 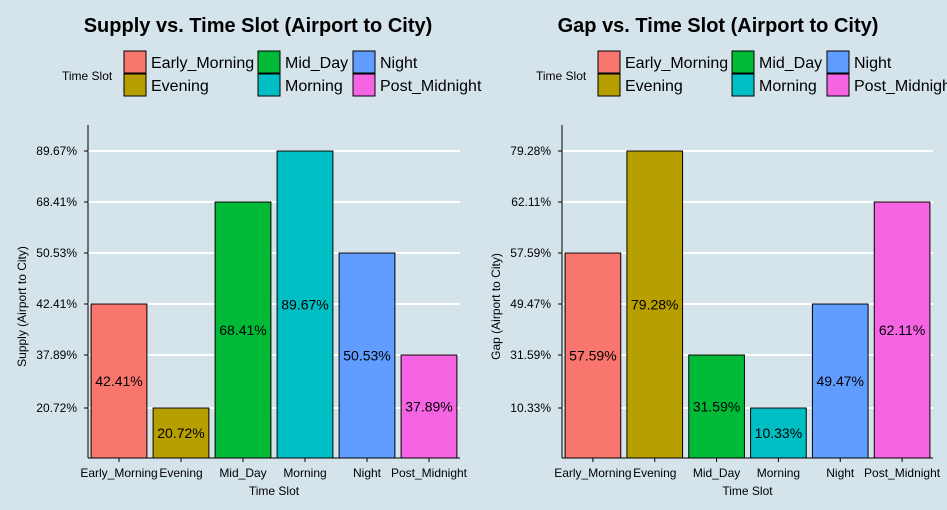 I want to click on bar-data-label: 68.41%, so click(x=242, y=330).